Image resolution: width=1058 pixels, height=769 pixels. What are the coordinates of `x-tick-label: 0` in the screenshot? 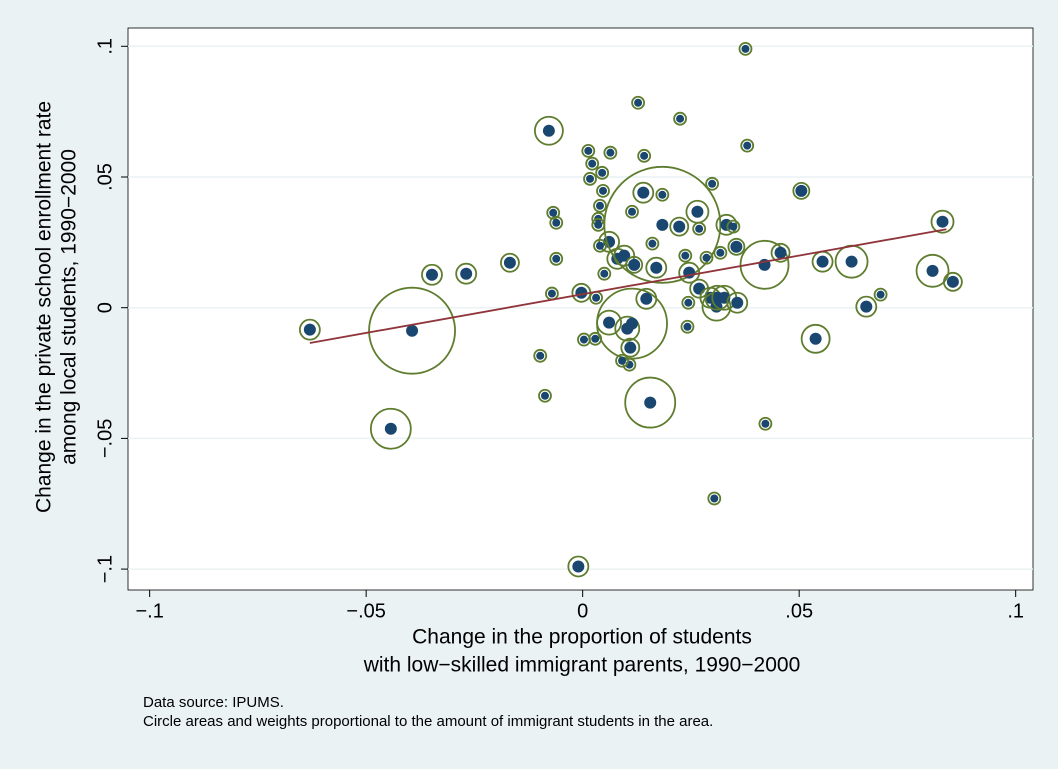 It's located at (582, 611).